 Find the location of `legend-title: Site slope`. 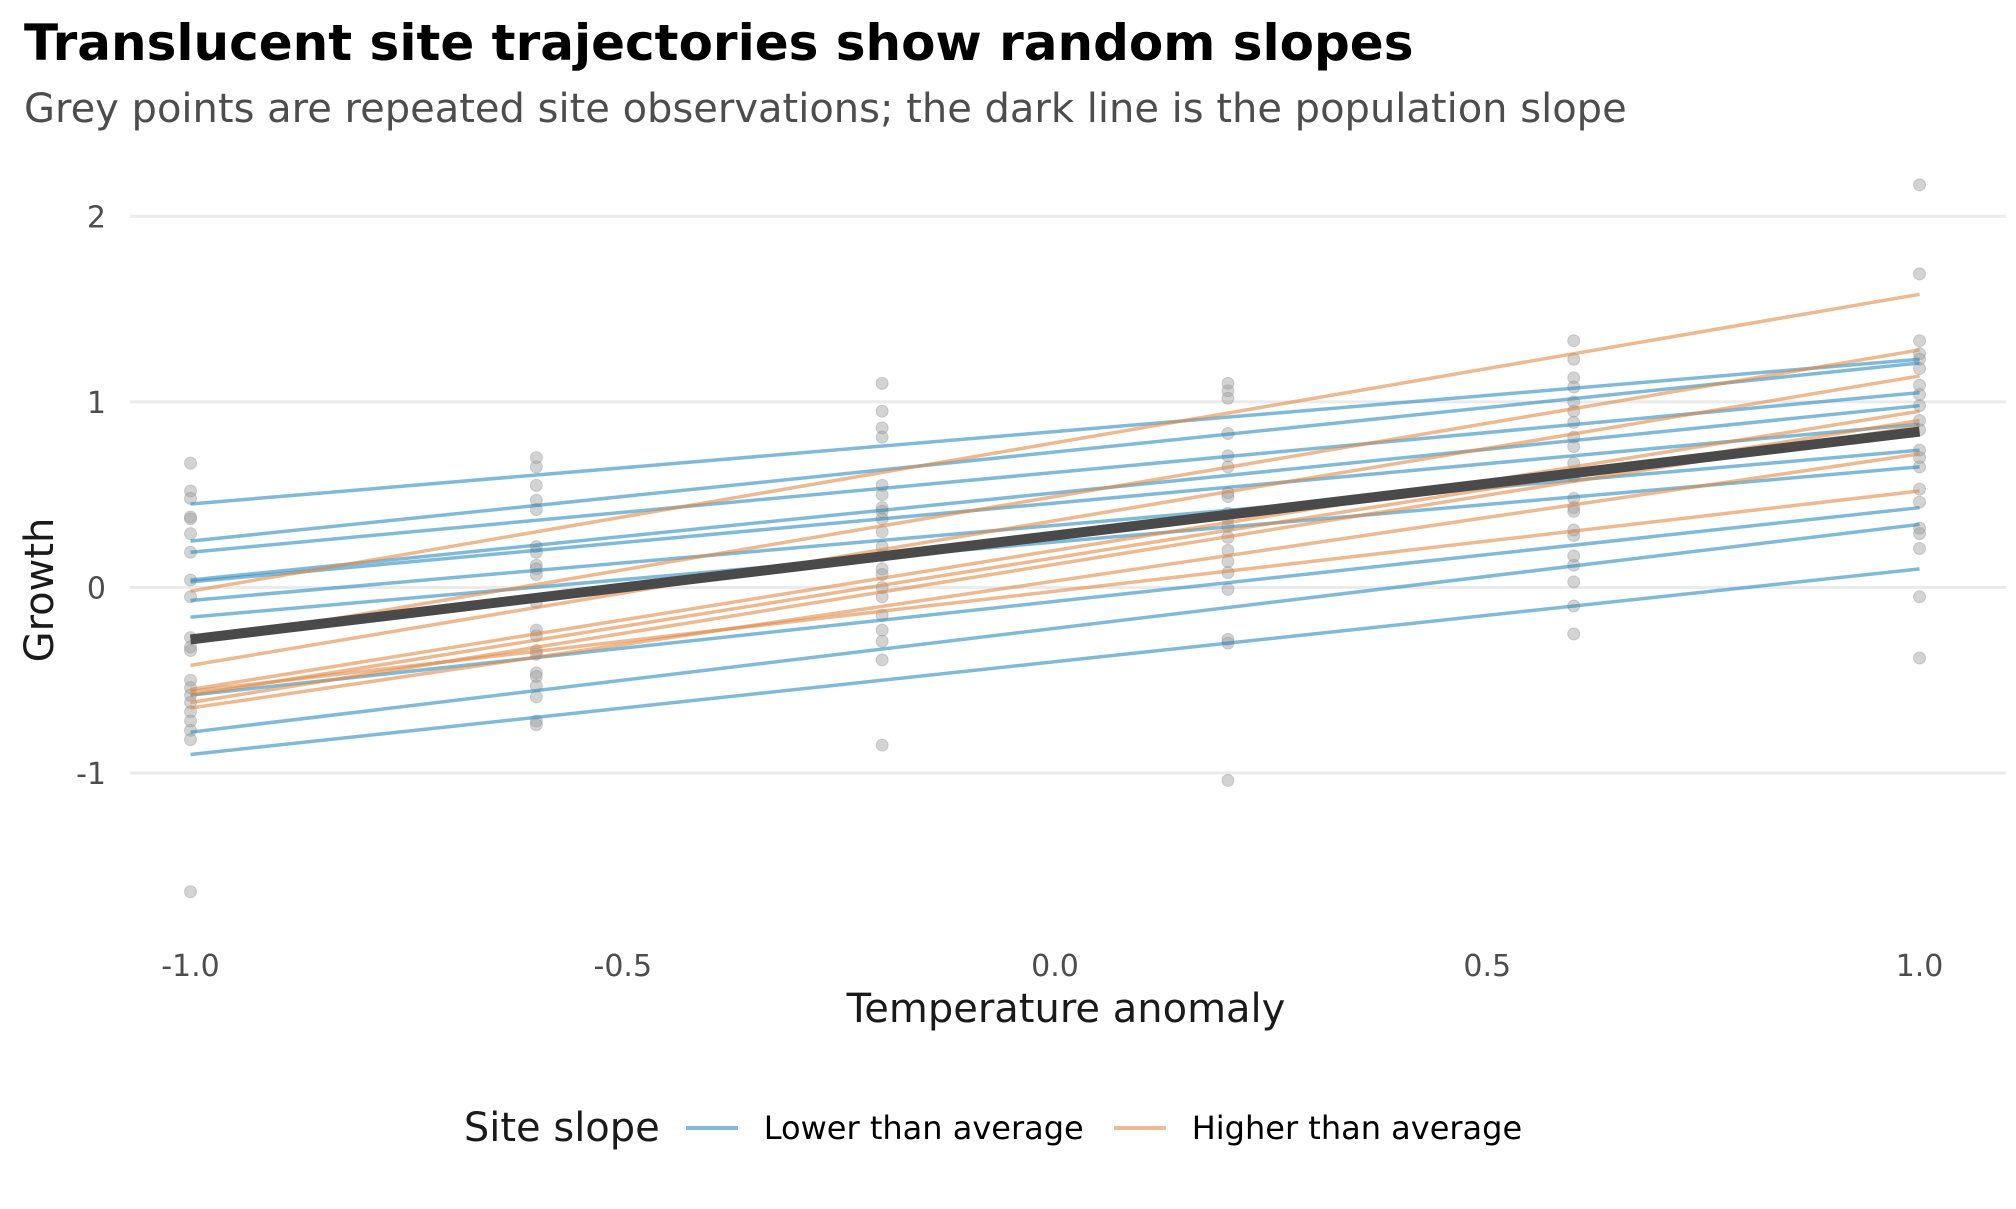

legend-title: Site slope is located at coordinates (561, 1128).